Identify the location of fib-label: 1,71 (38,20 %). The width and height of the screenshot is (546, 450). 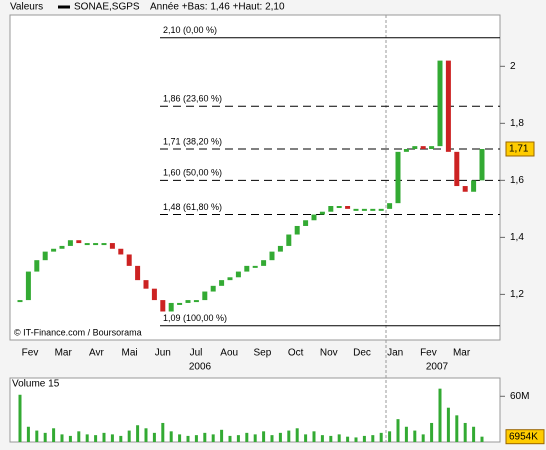
(192, 141).